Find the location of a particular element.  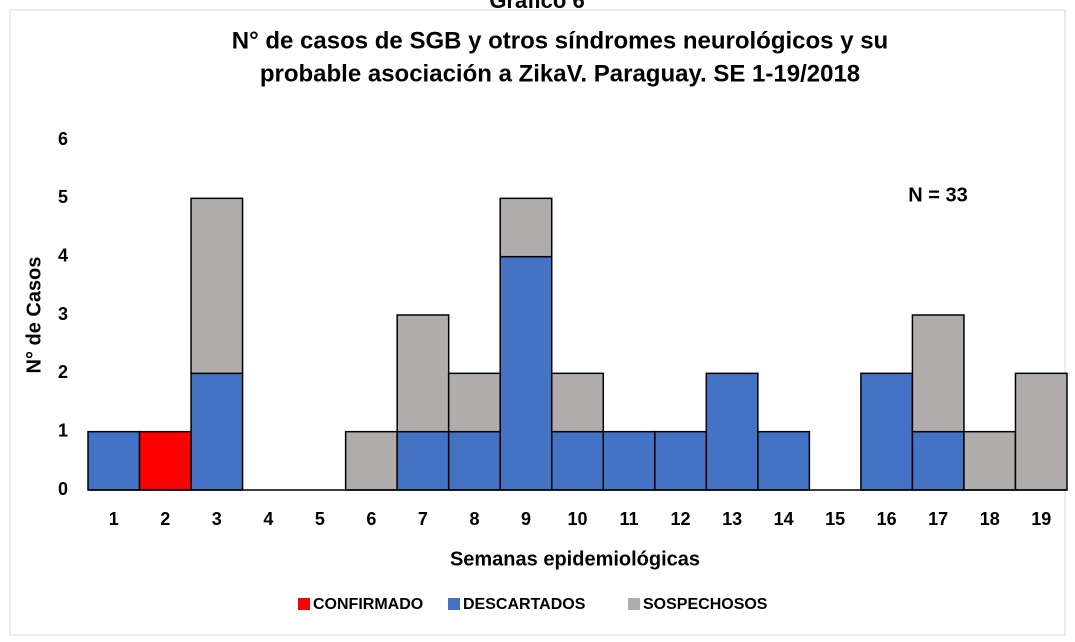

x-tick-label: 10 is located at coordinates (577, 519).